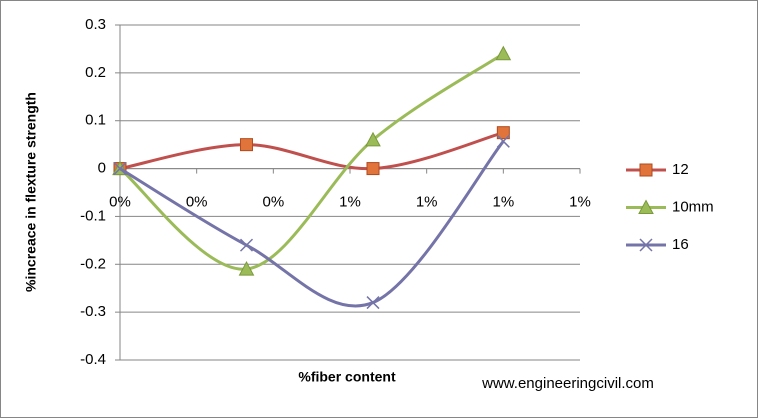 This screenshot has height=418, width=758. I want to click on y-tick-label: -0.3, so click(93, 311).